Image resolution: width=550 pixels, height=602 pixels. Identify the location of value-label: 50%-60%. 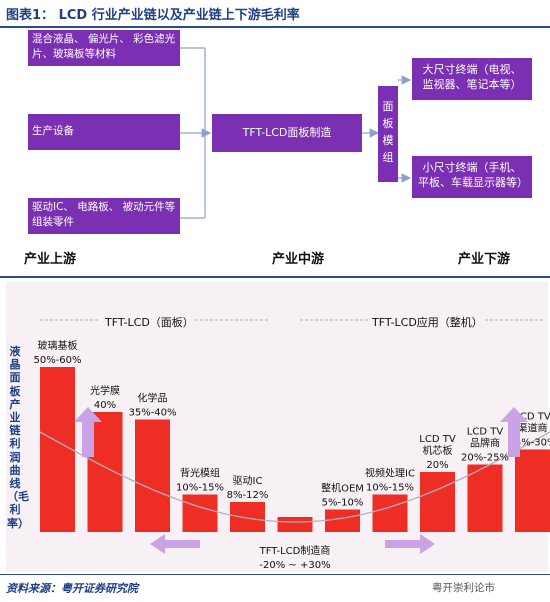
(57, 360).